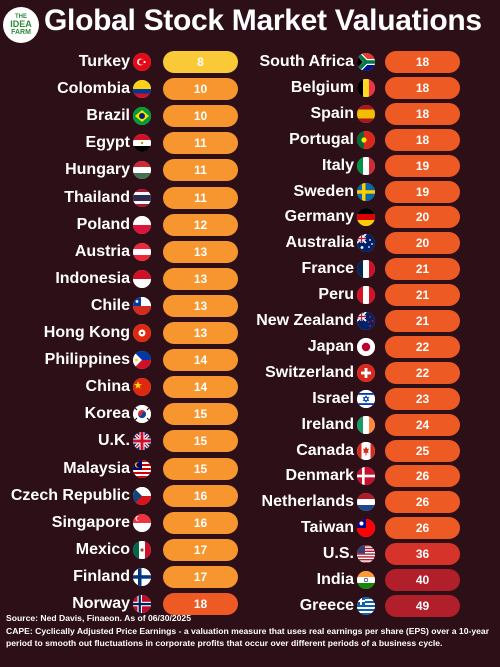  I want to click on table-row: Denmark 26, so click(250, 476).